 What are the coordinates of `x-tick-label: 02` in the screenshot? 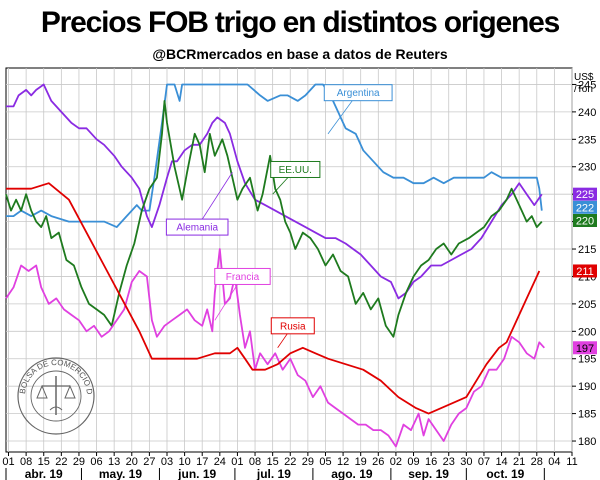 It's located at (396, 462).